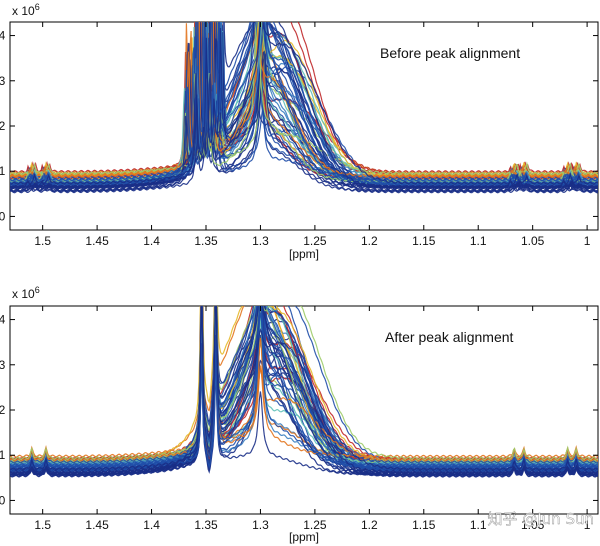 This screenshot has width=600, height=546. What do you see at coordinates (26, 10) in the screenshot?
I see `y-exponent-top: x 106` at bounding box center [26, 10].